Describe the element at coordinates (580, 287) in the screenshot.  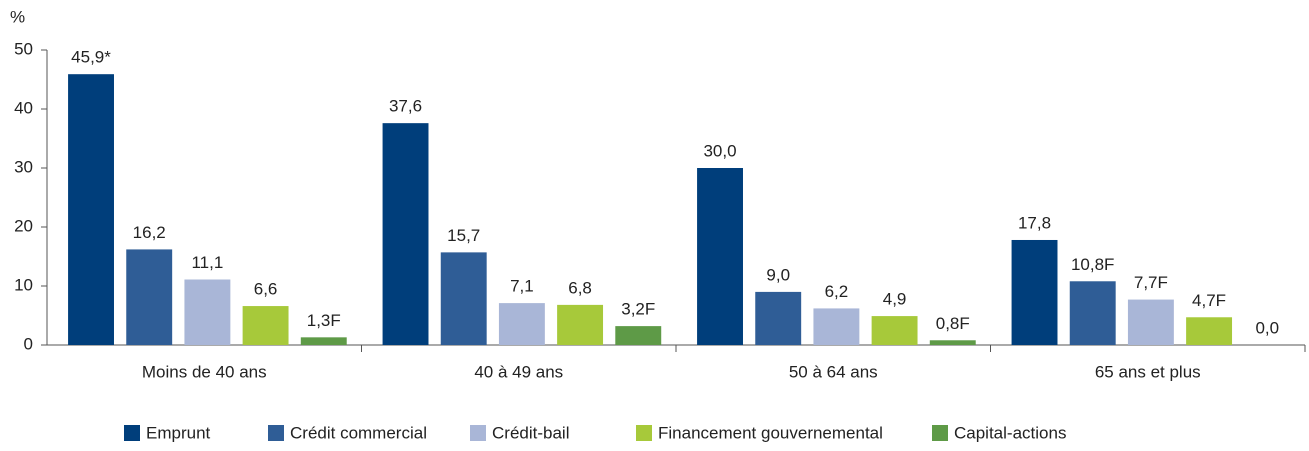
I see `value-label: 6,8` at that location.